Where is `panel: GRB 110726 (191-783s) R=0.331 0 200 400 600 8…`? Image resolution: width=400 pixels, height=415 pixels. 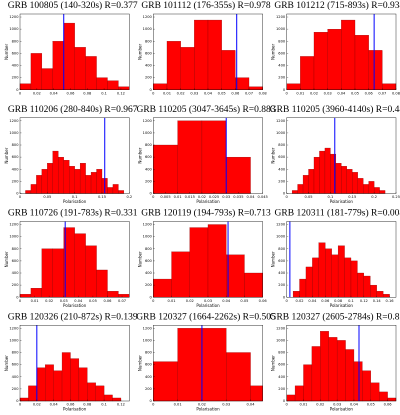
panel: GRB 110726 (191-783s) R=0.331 0 200 400 600 8… is located at coordinates (71, 258).